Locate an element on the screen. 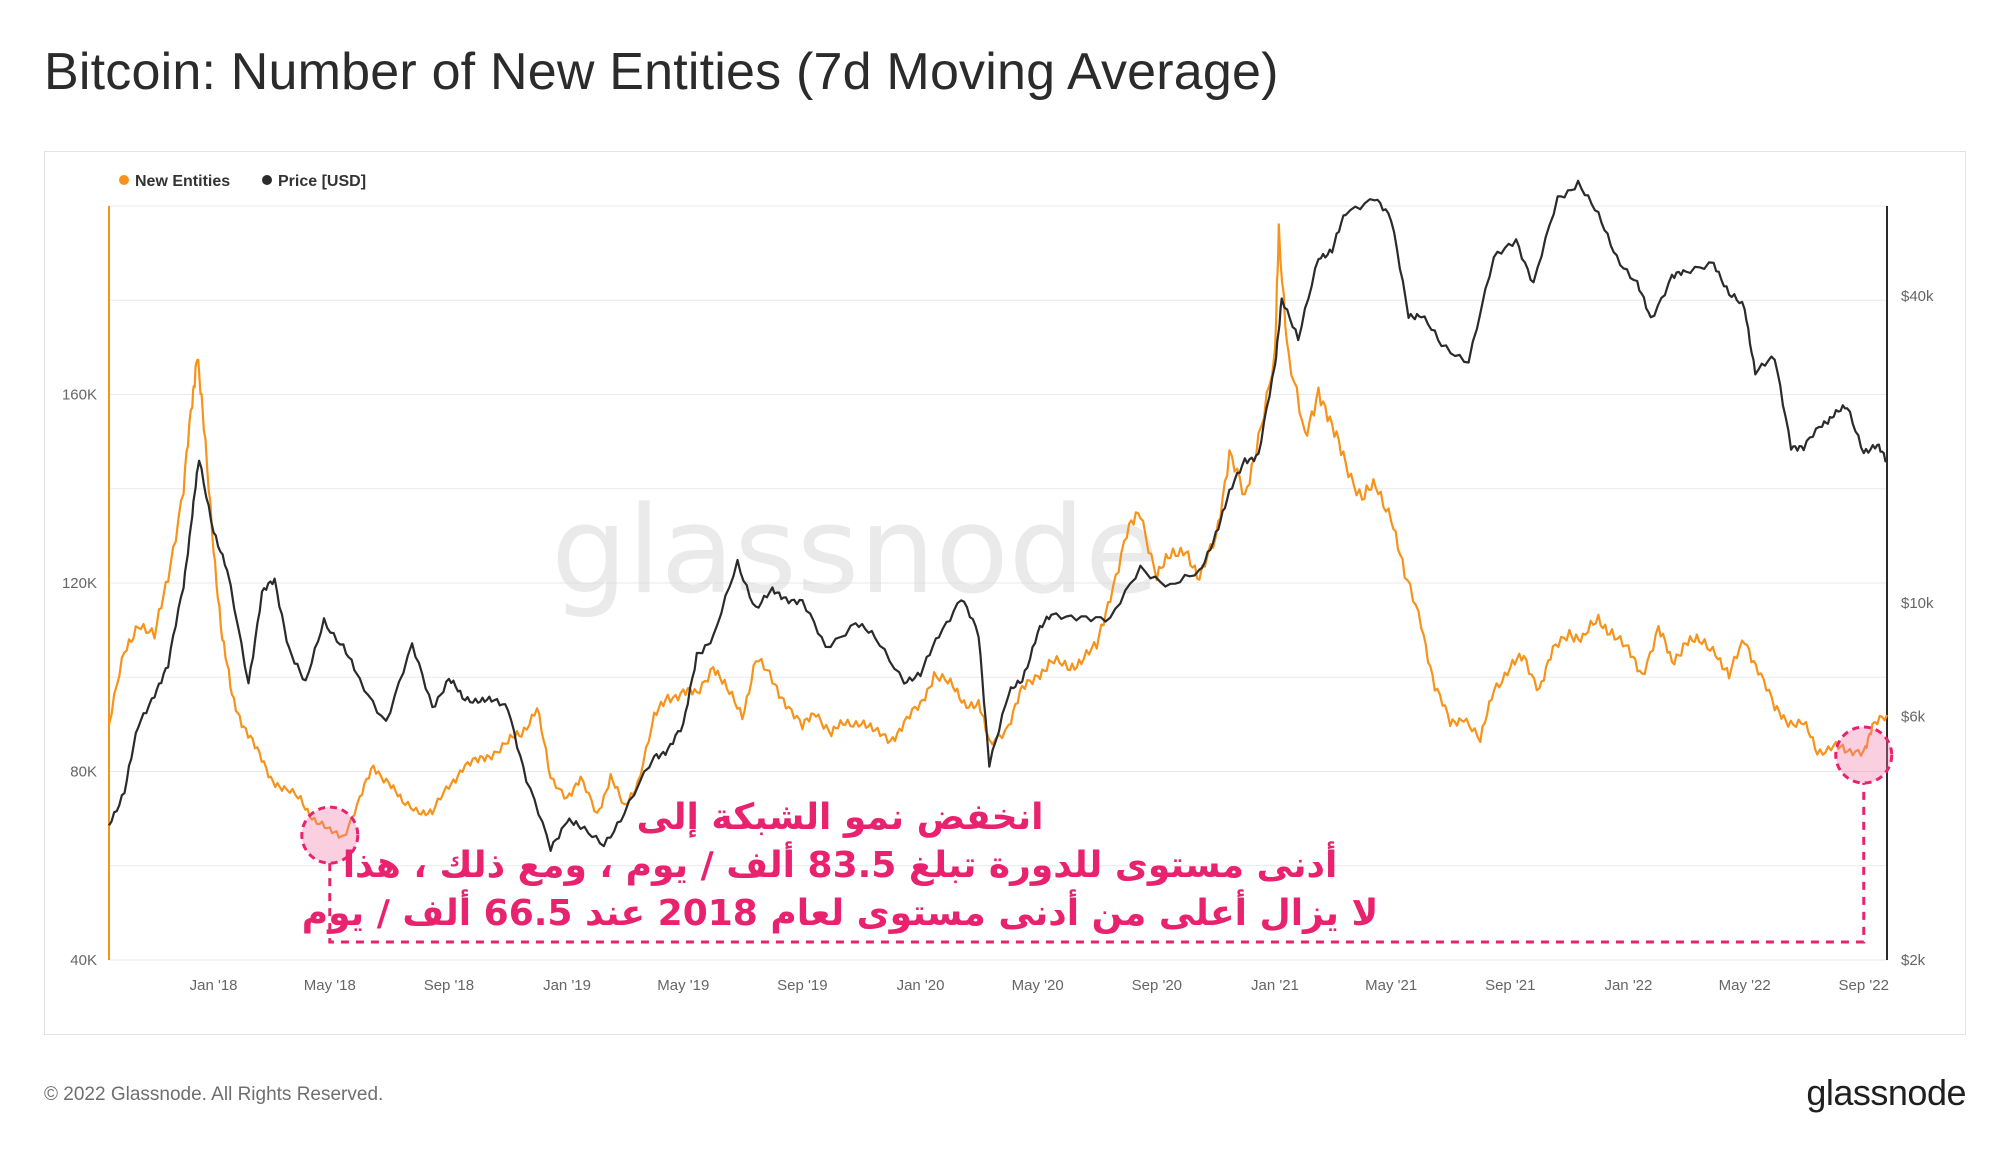  x-tick-label: May '22 is located at coordinates (1745, 985).